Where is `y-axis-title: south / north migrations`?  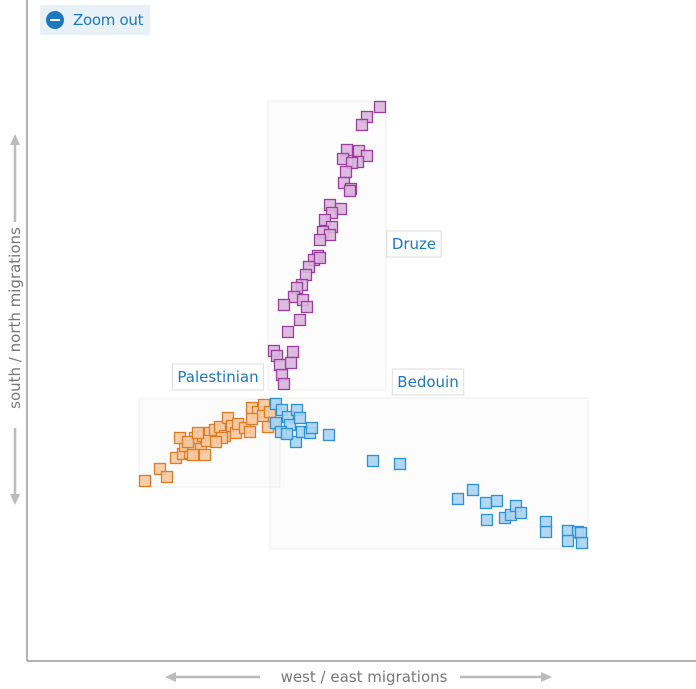
y-axis-title: south / north migrations is located at coordinates (15, 318).